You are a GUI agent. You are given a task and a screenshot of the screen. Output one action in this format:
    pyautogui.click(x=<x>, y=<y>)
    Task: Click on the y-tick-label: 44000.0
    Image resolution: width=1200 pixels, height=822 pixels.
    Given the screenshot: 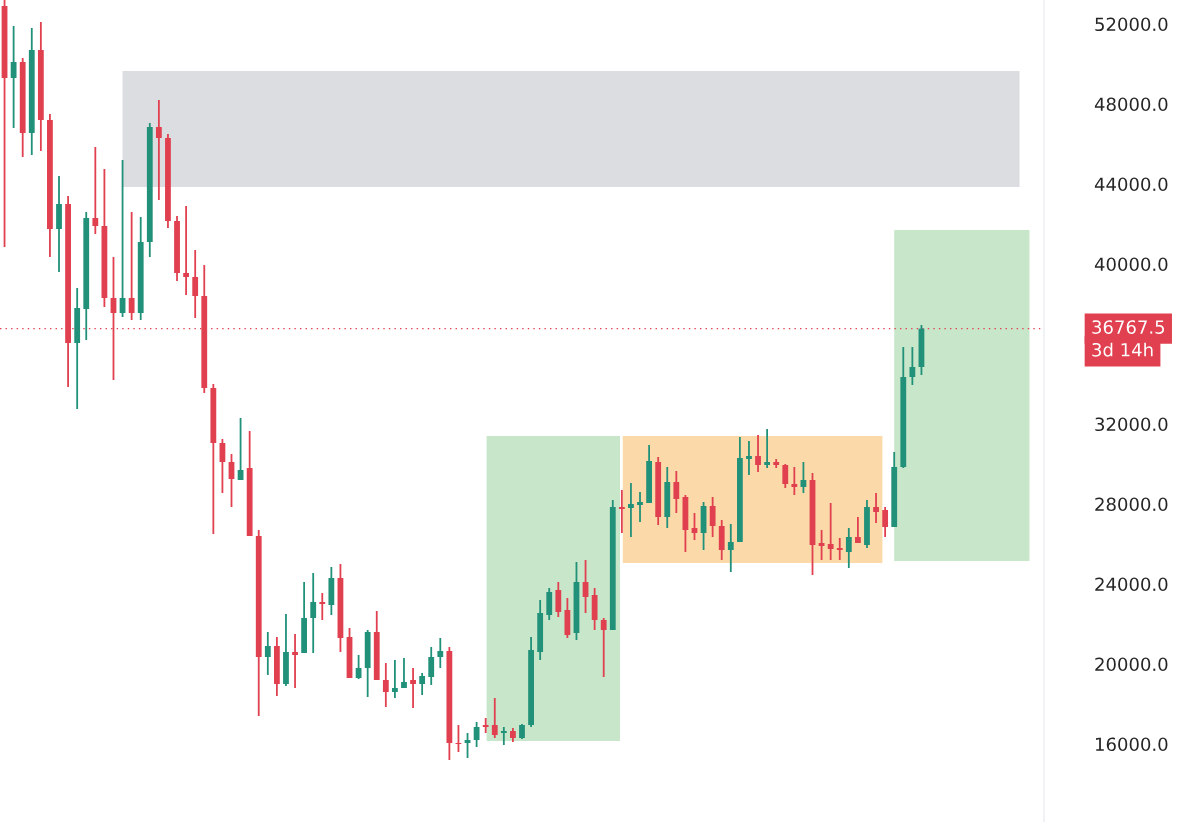 What is the action you would take?
    pyautogui.click(x=1131, y=184)
    